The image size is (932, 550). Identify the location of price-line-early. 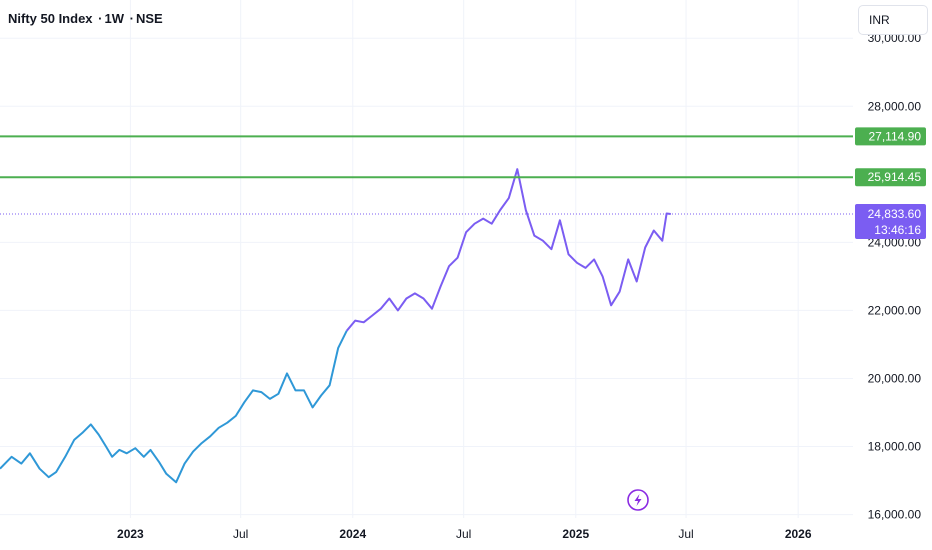
(174, 407).